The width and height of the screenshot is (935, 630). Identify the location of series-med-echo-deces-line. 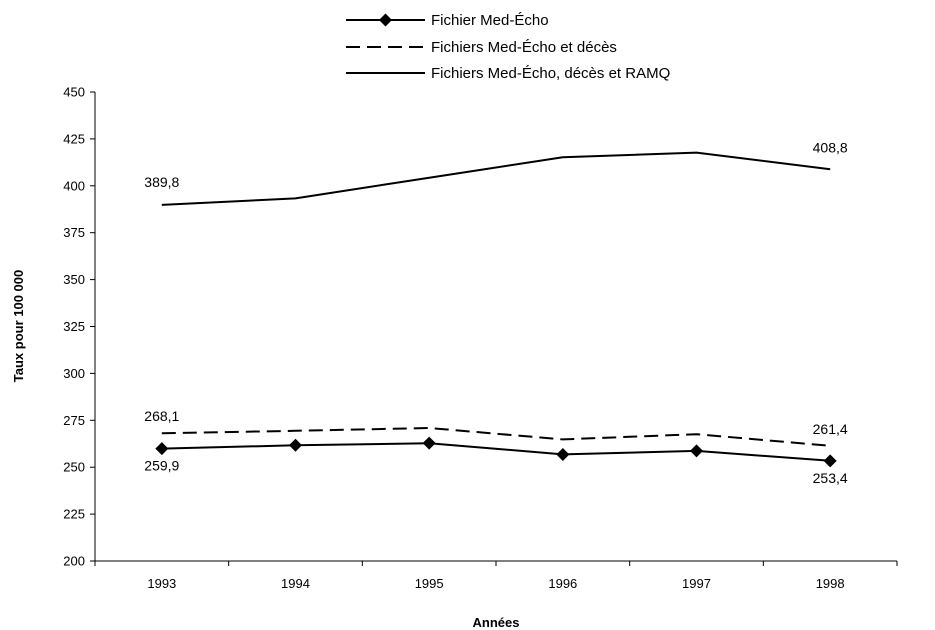
(496, 437).